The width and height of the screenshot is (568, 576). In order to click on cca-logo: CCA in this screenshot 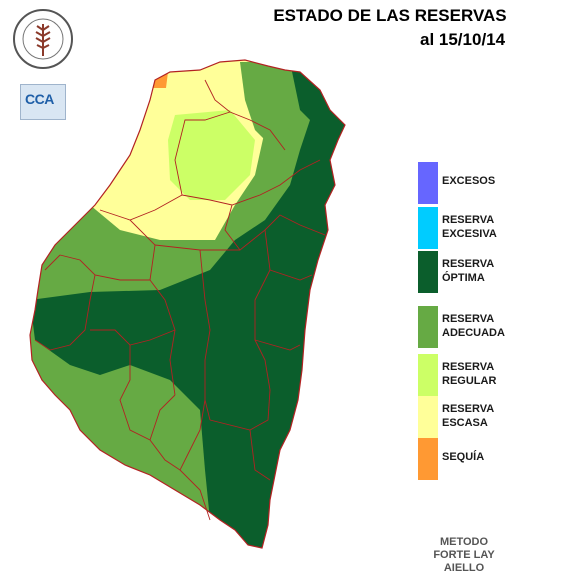, I will do `click(43, 102)`.